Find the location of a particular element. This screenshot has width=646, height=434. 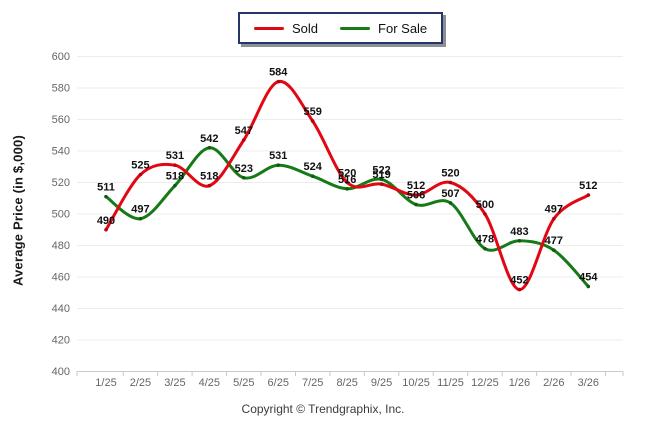

legend-item-for-sale: For Sale is located at coordinates (383, 28).